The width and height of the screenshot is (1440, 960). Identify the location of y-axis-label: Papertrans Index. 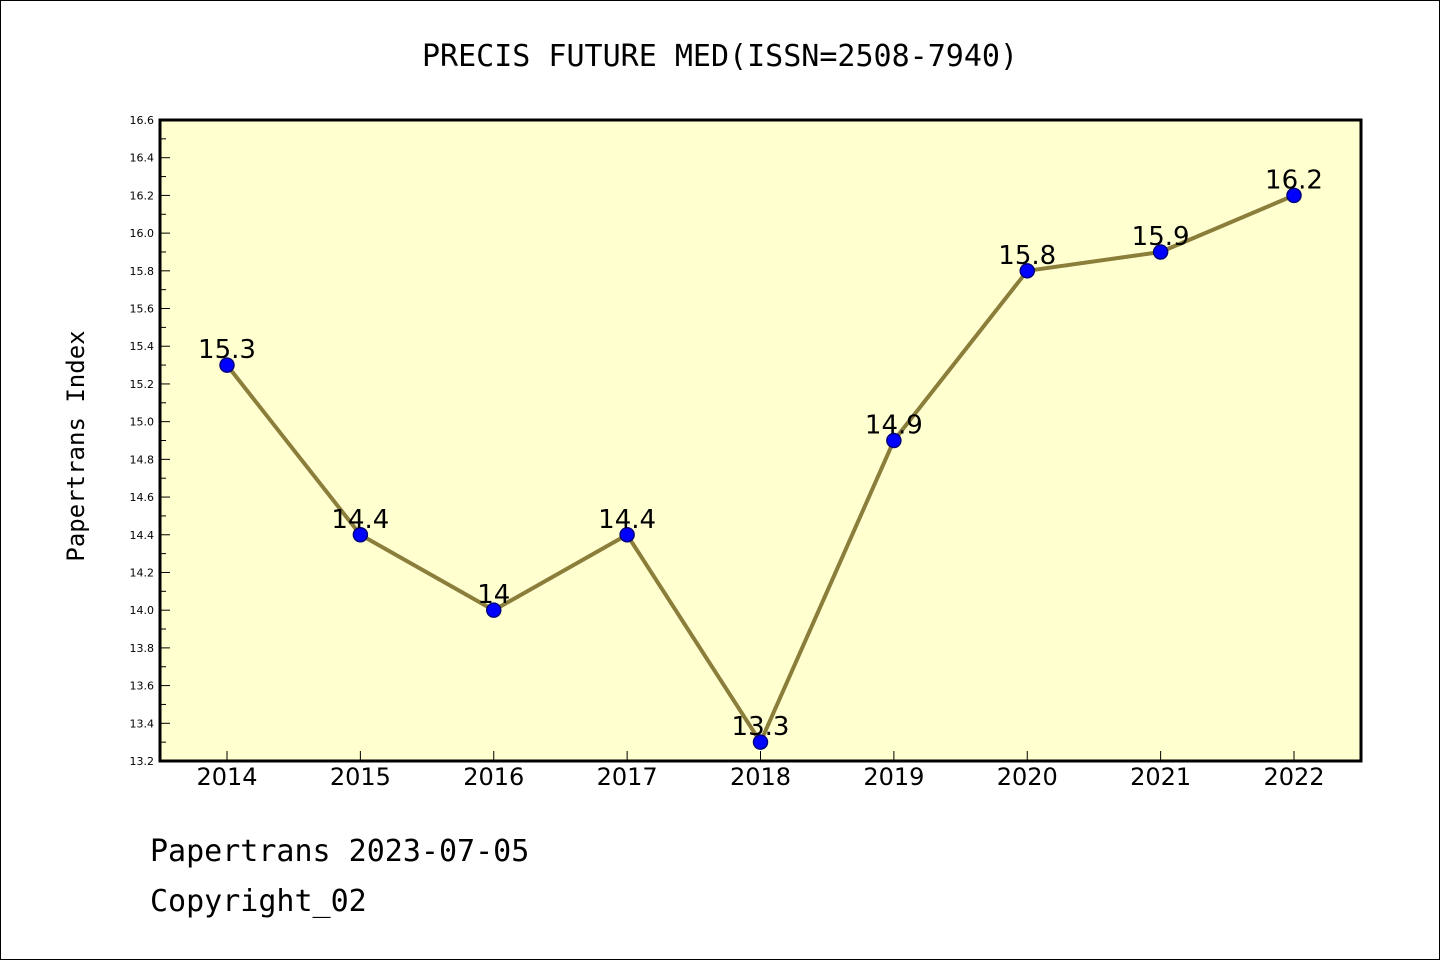
(76, 445).